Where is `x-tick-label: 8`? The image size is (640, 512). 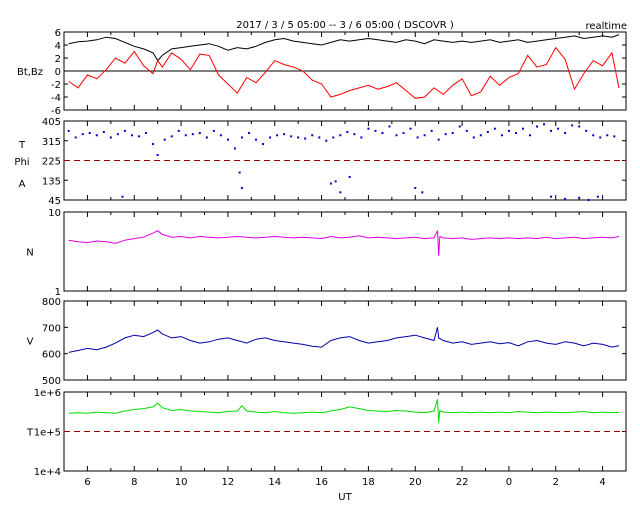 x-tick-label: 8 is located at coordinates (134, 482).